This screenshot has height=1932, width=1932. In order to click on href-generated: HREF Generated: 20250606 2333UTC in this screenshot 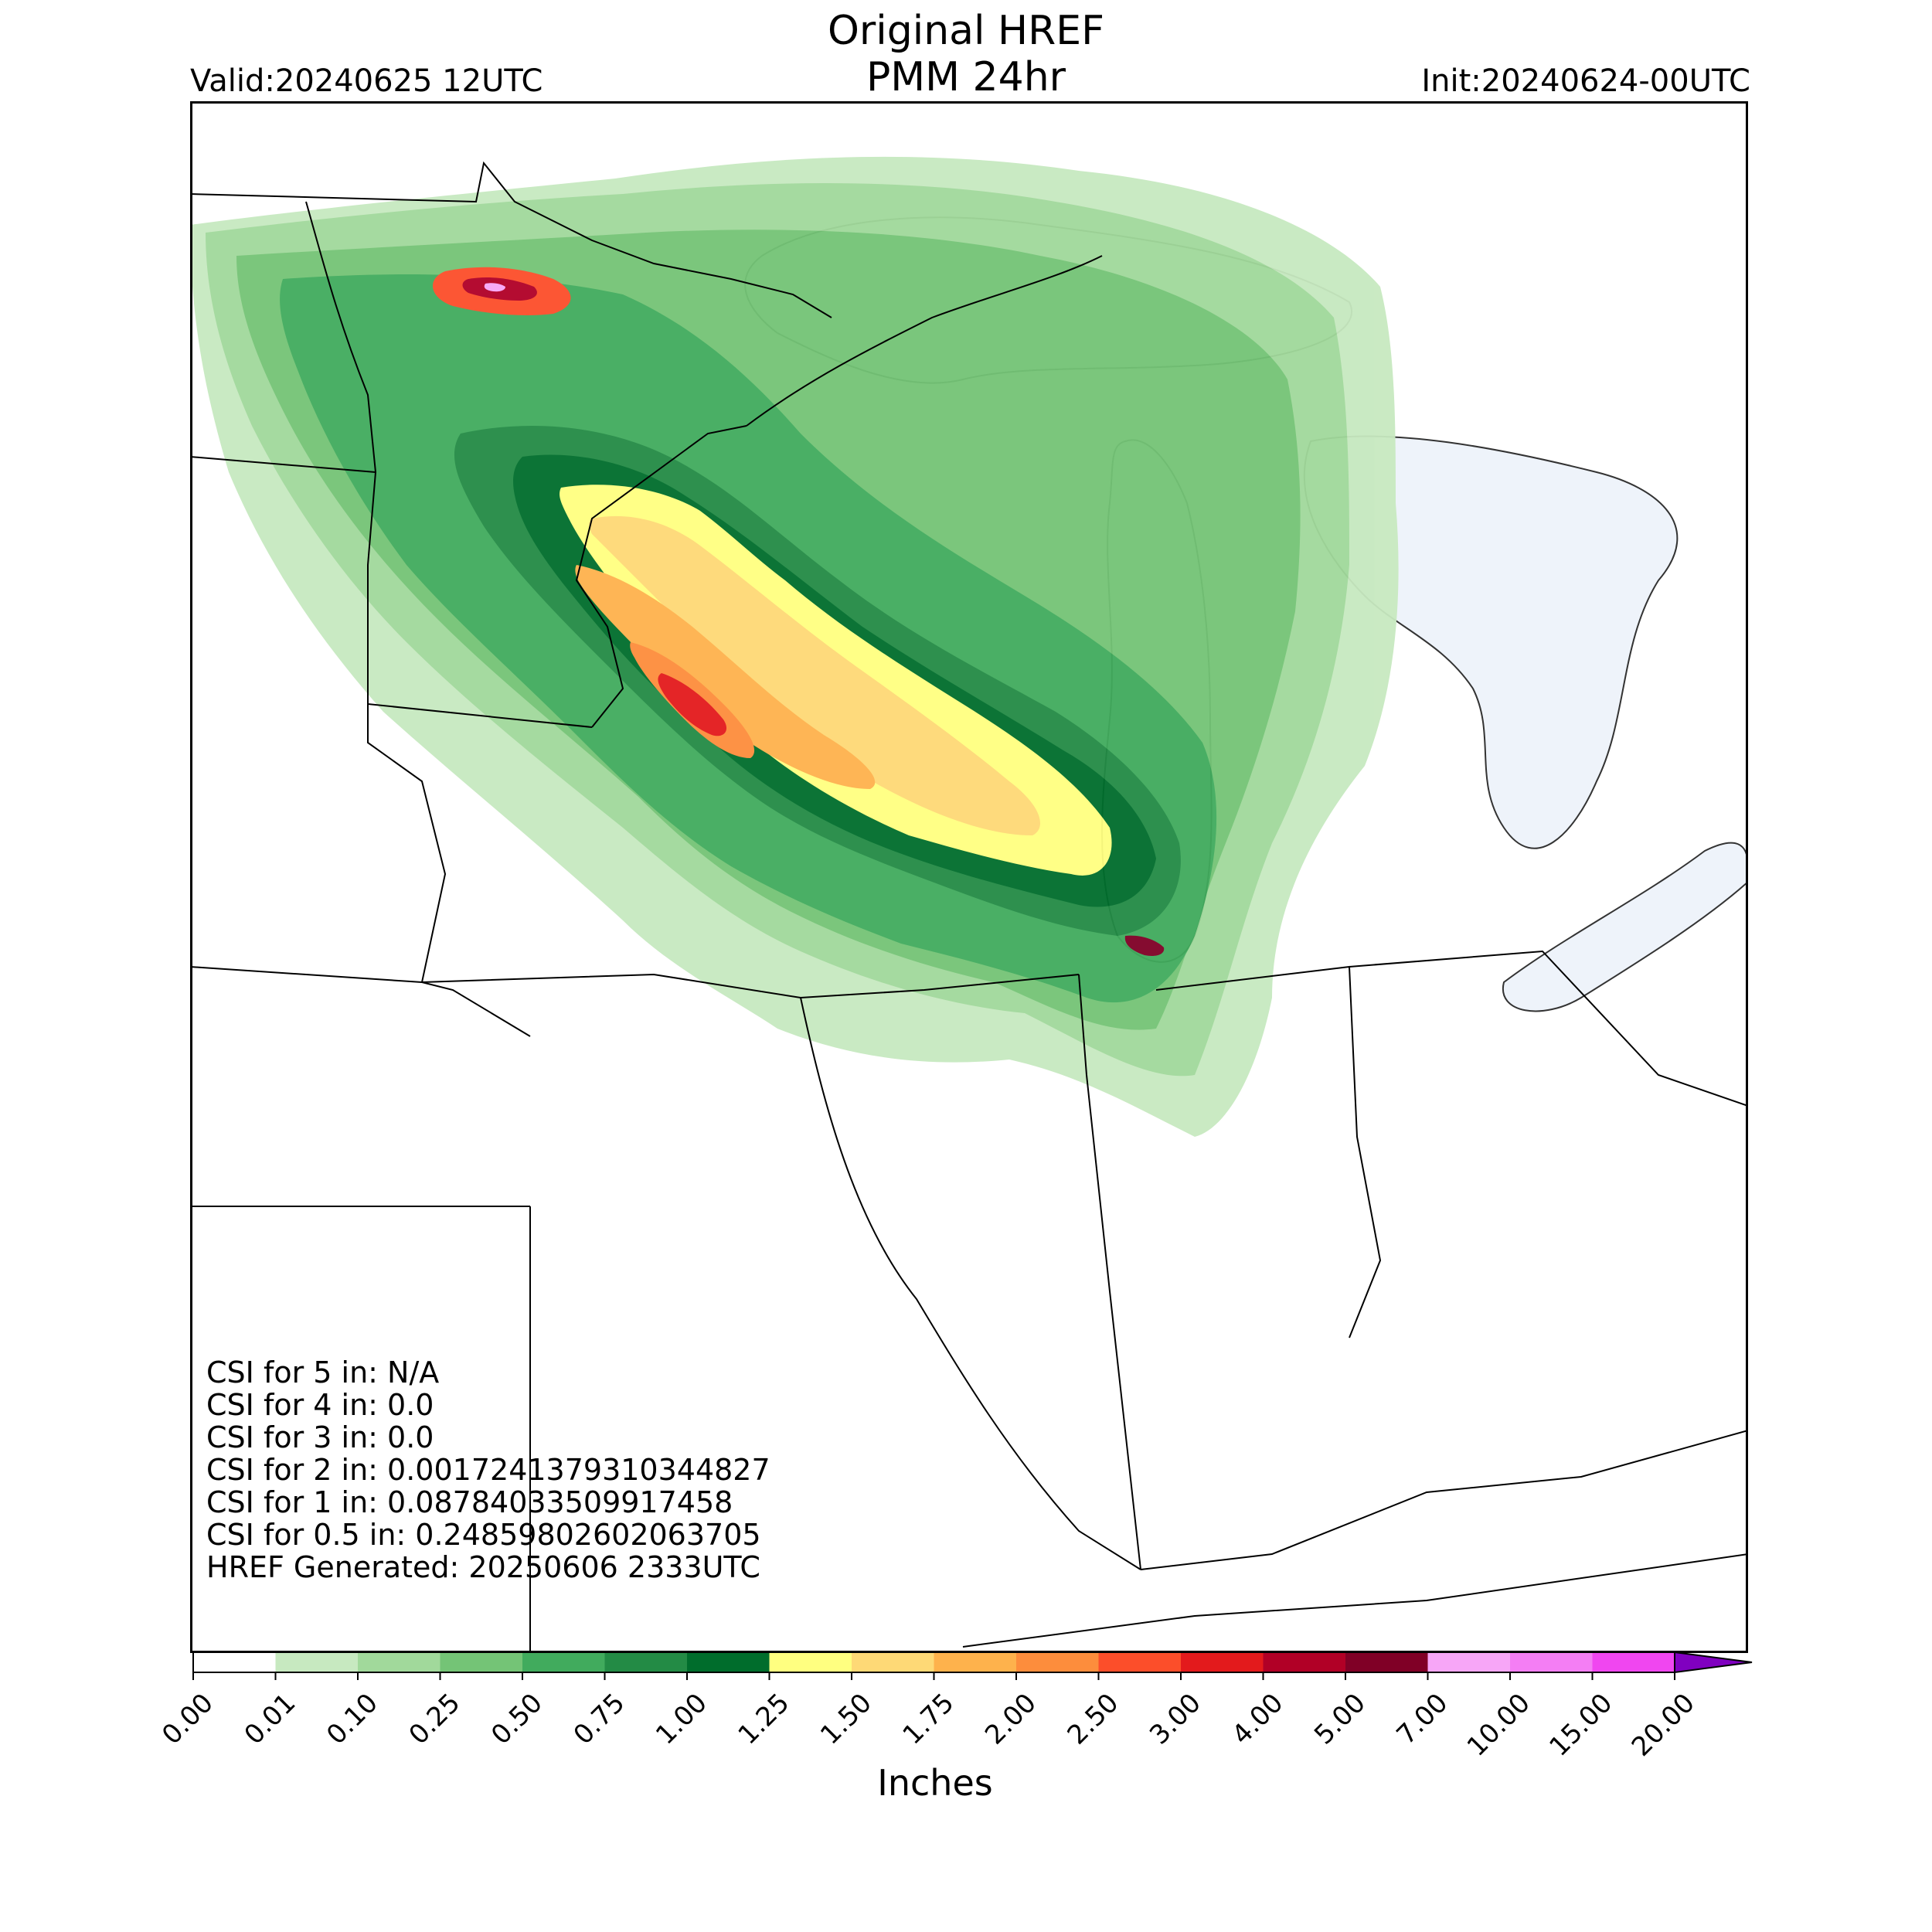, I will do `click(483, 1567)`.